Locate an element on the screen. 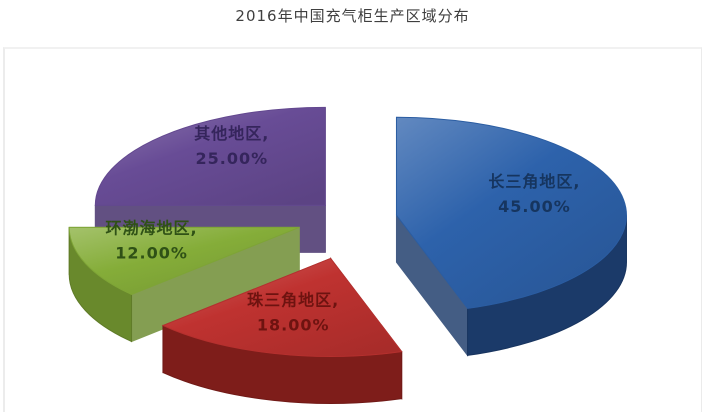 The width and height of the screenshot is (705, 412). pie-slice-珠三角地区: 珠三角地区, 18.00% is located at coordinates (282, 330).